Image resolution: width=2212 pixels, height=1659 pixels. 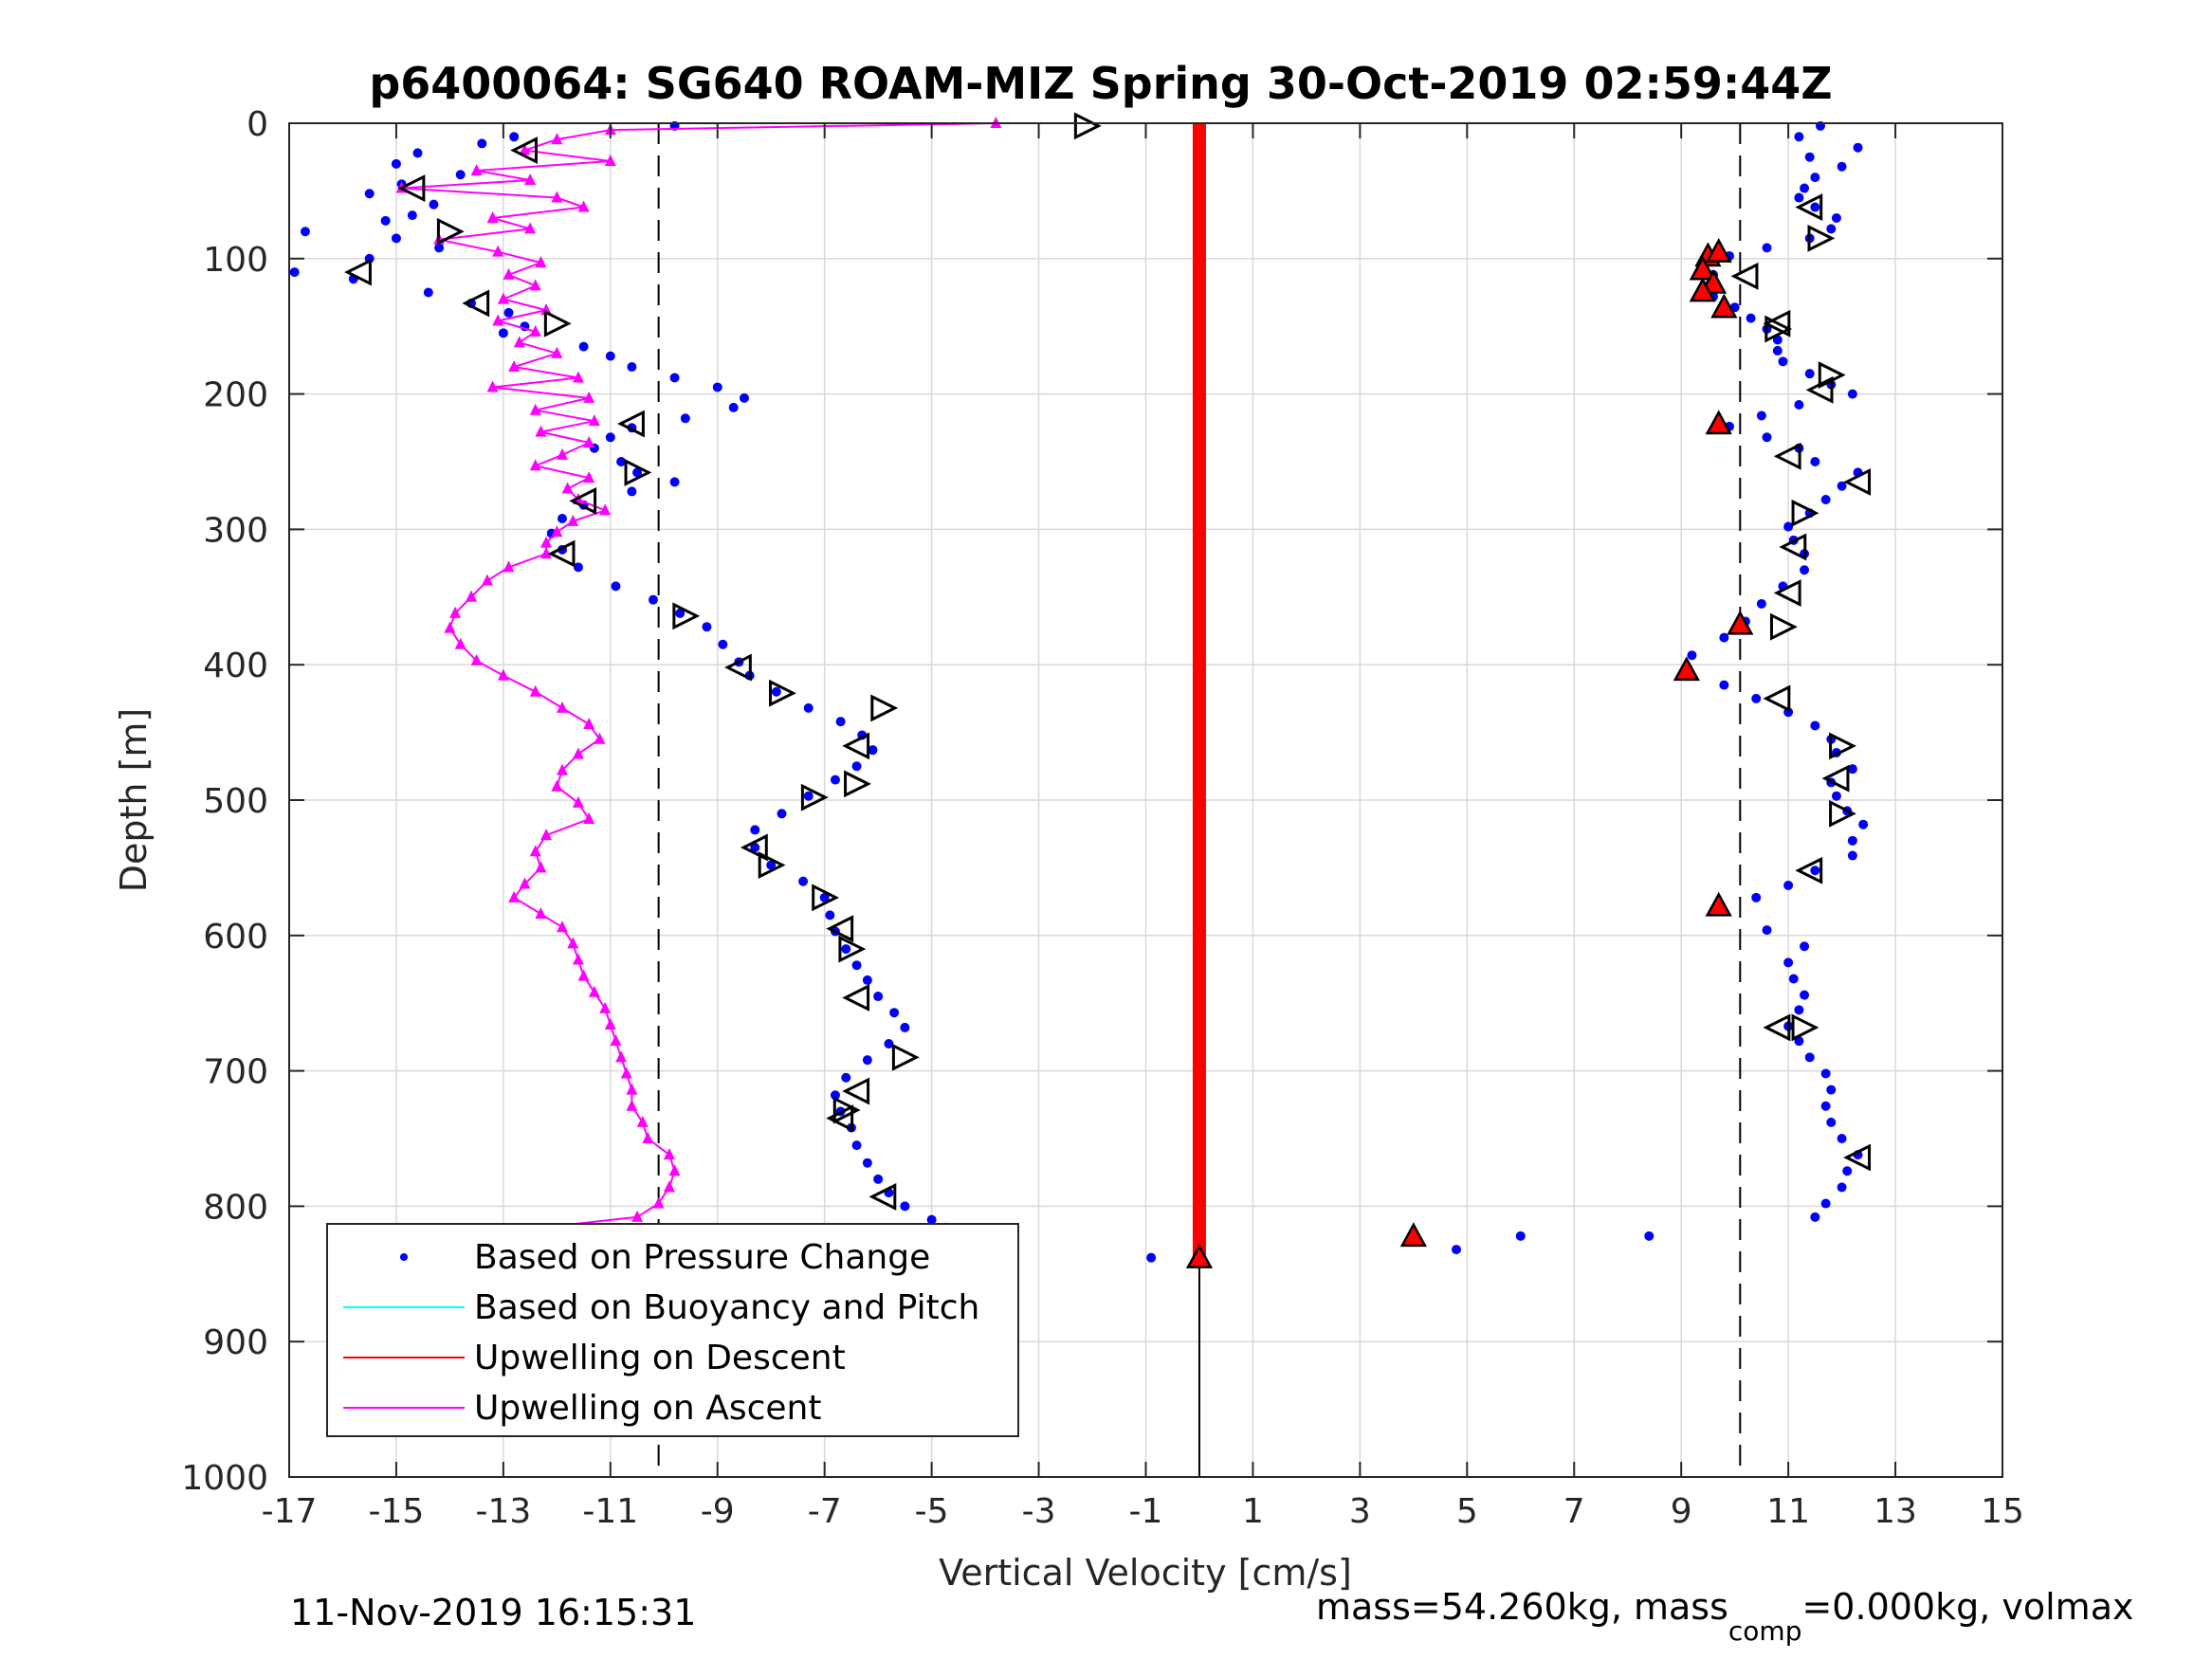 I want to click on y-tick-label: 600, so click(x=235, y=937).